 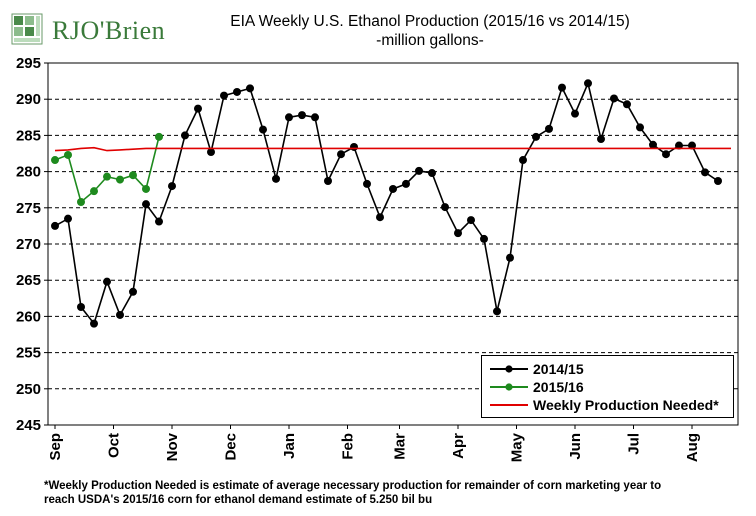 What do you see at coordinates (289, 446) in the screenshot?
I see `x-tick-label: Jan` at bounding box center [289, 446].